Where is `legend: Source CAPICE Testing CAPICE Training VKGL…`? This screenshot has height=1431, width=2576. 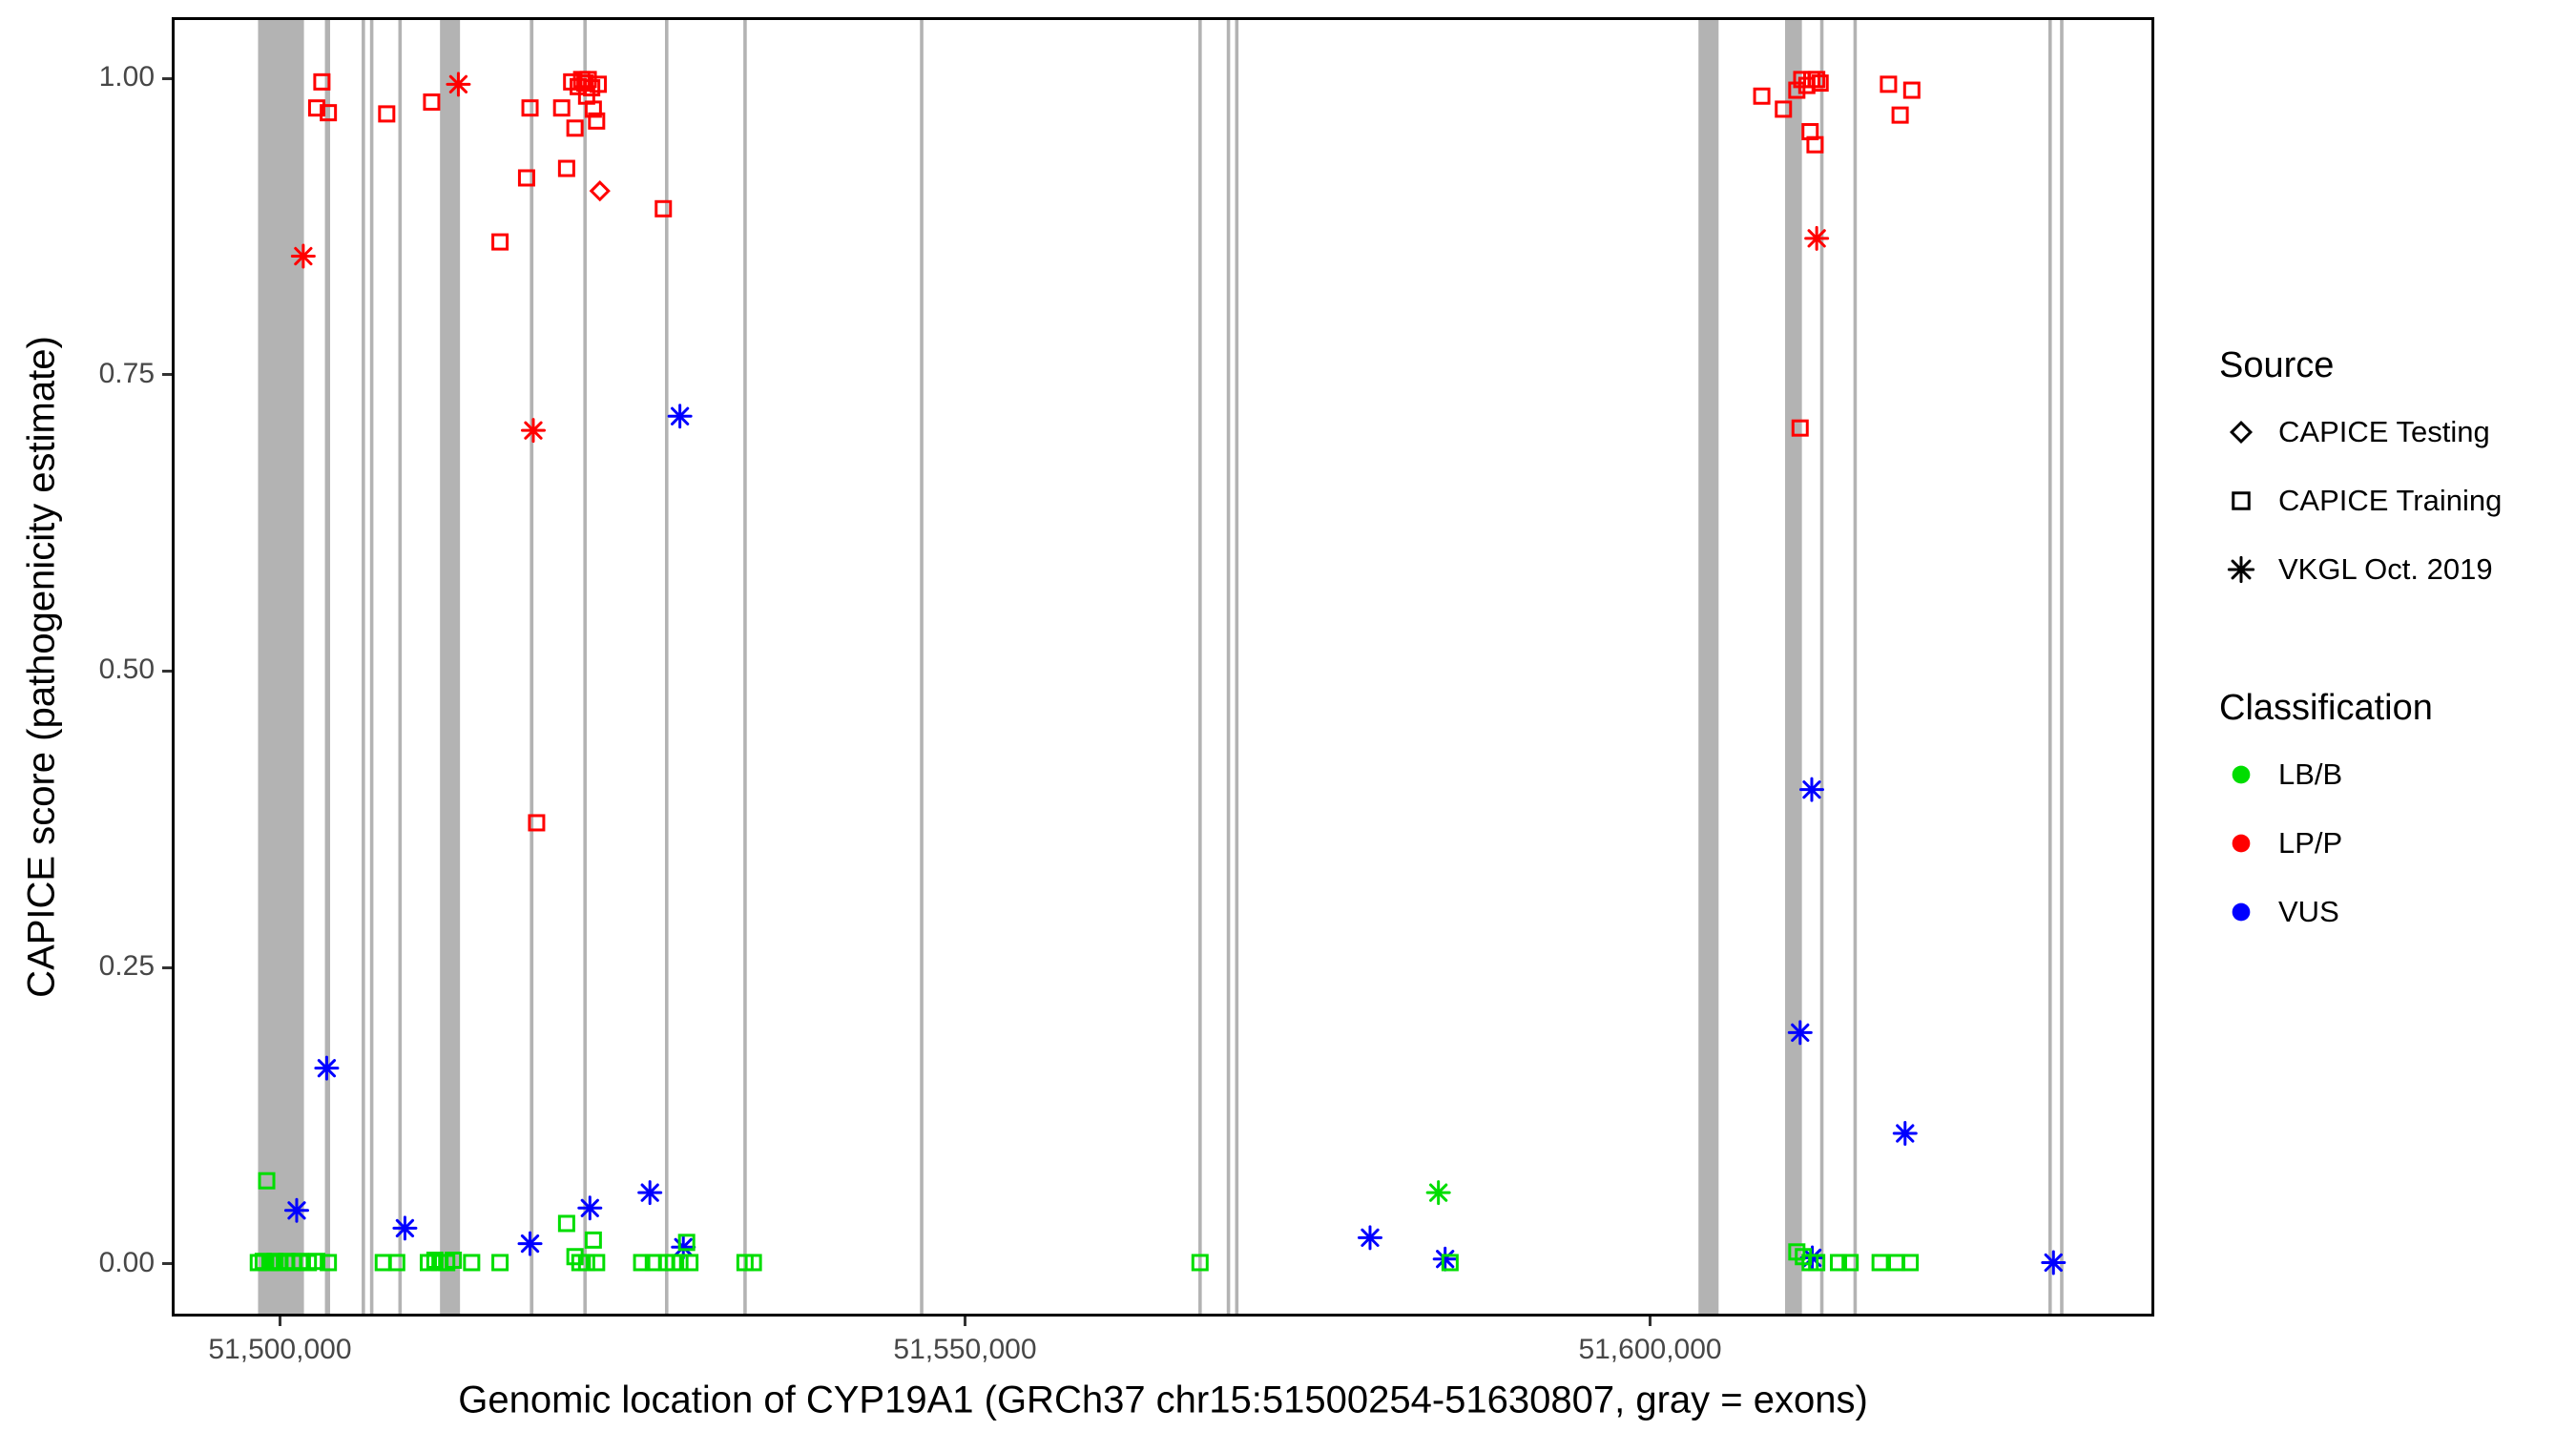 legend: Source CAPICE Testing CAPICE Training VKGL… is located at coordinates (2395, 687).